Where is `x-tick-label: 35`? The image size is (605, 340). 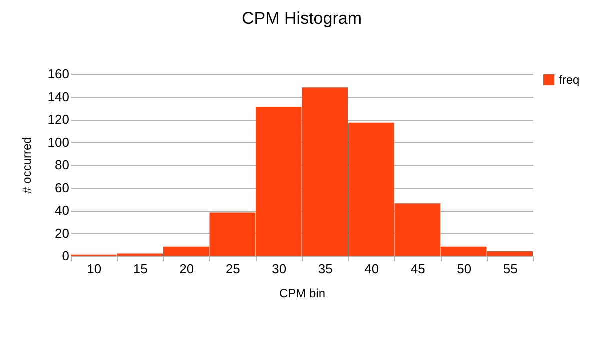 x-tick-label: 35 is located at coordinates (325, 269).